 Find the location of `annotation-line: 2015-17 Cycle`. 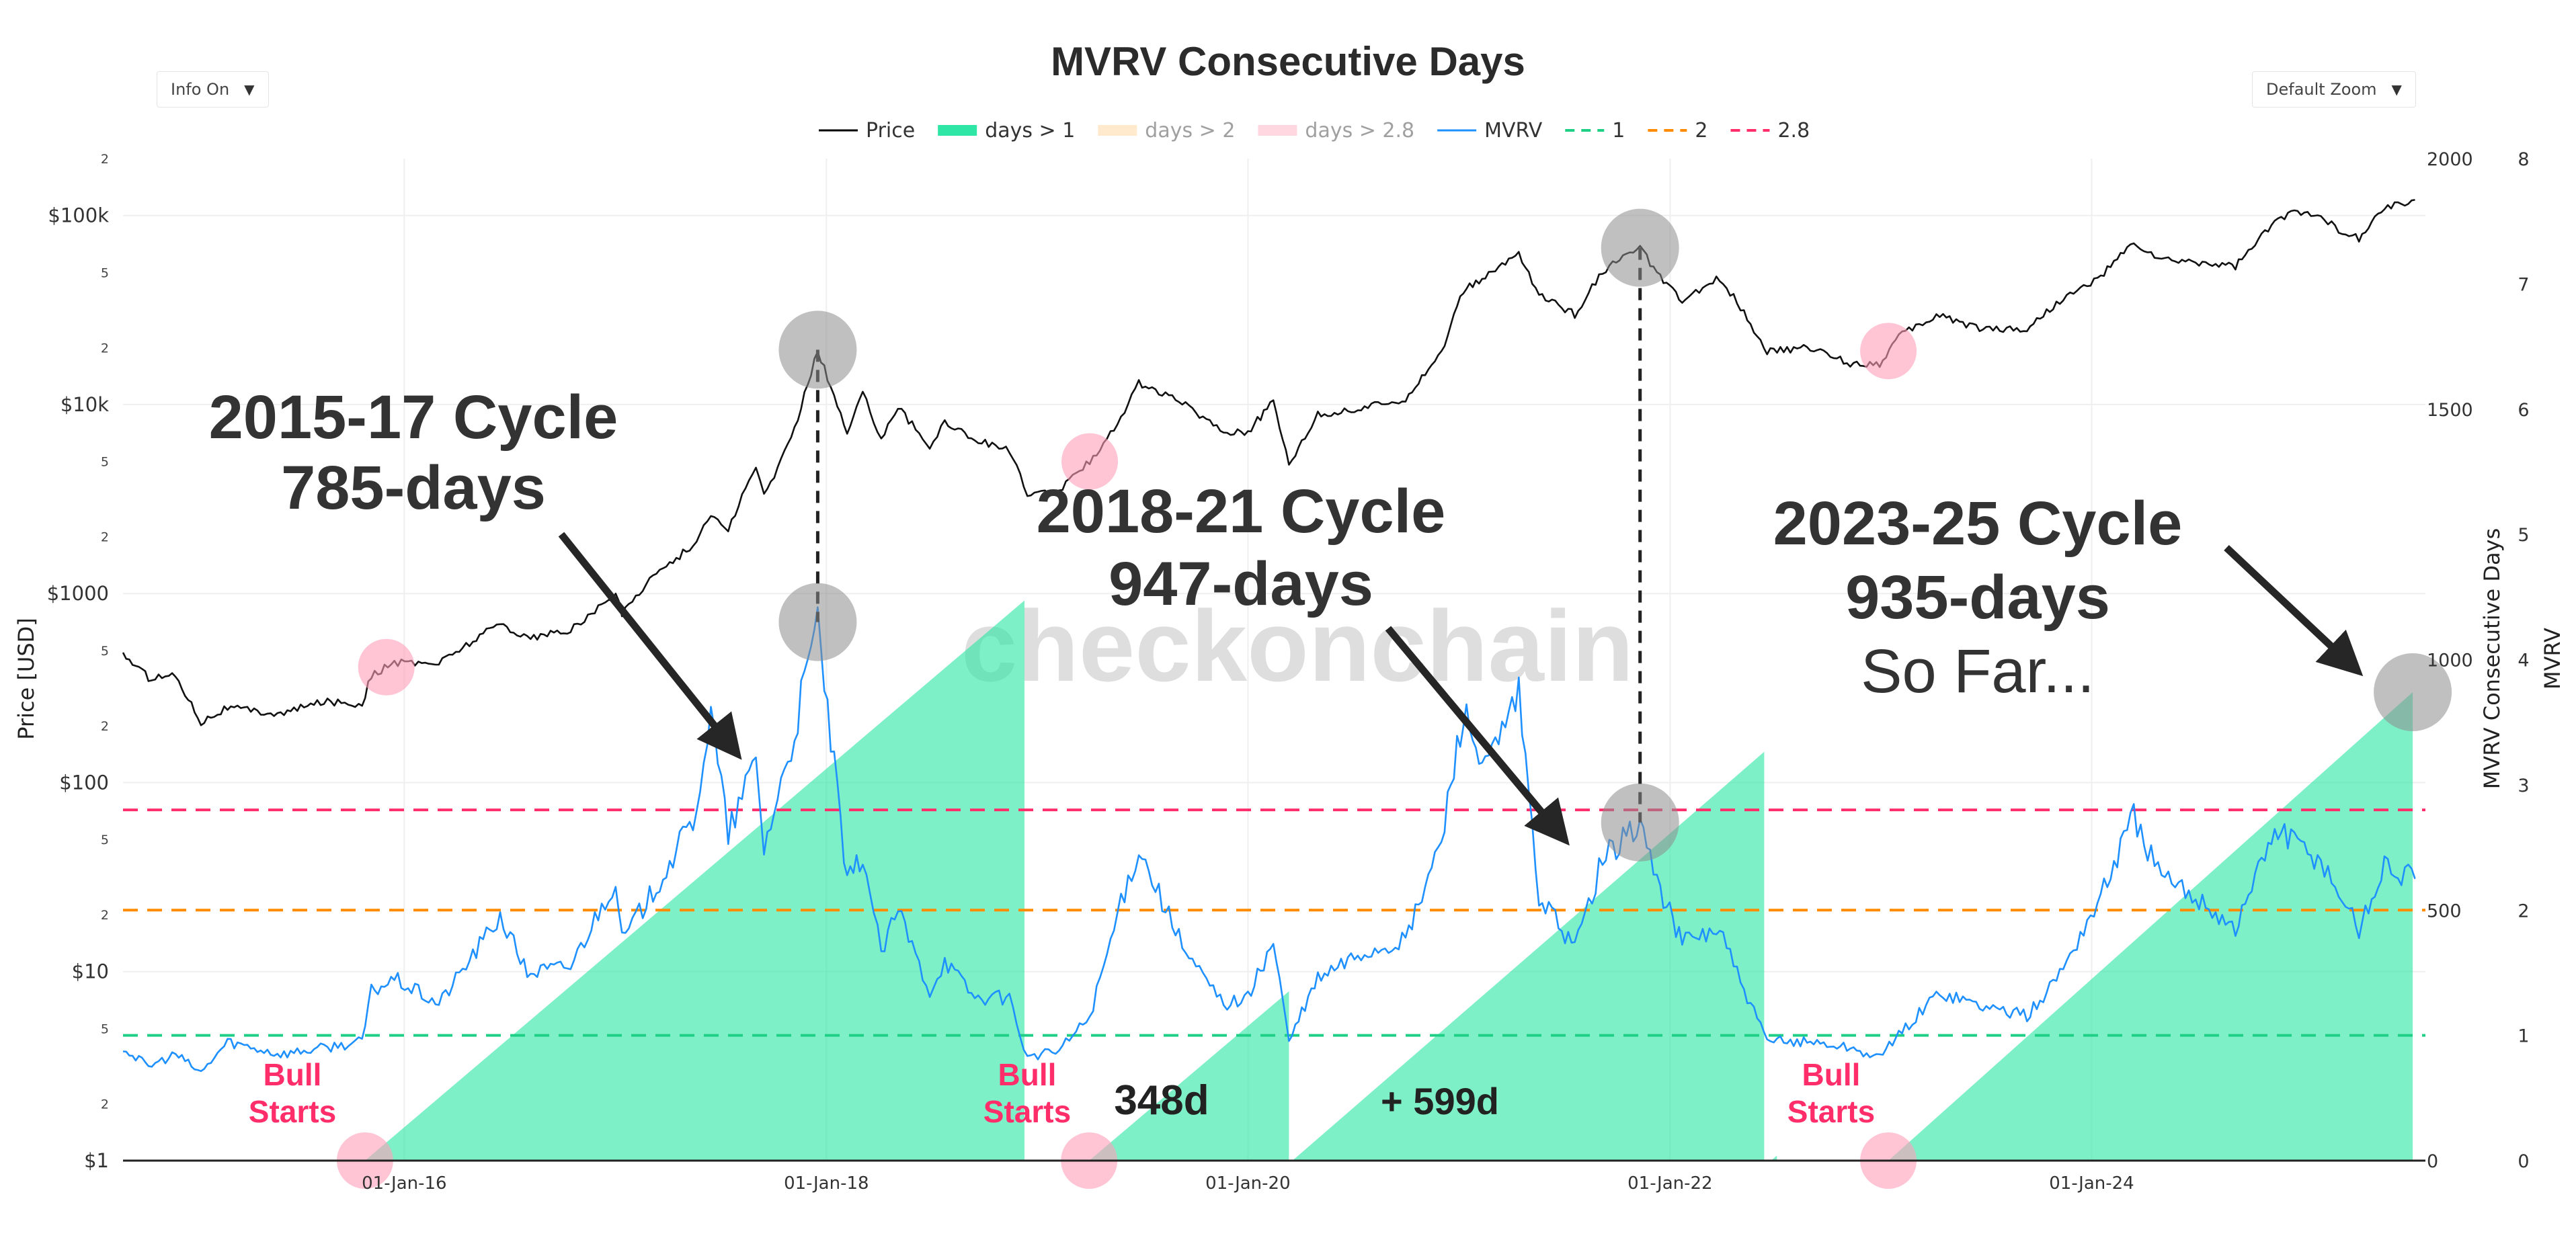

annotation-line: 2015-17 Cycle is located at coordinates (413, 417).